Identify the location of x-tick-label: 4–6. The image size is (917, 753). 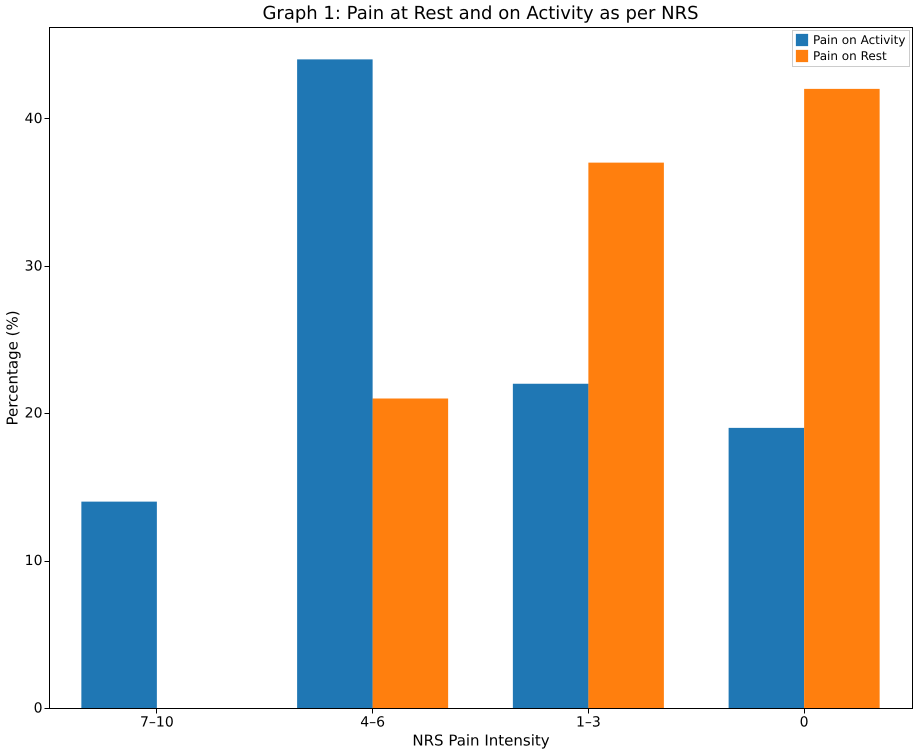
(373, 722).